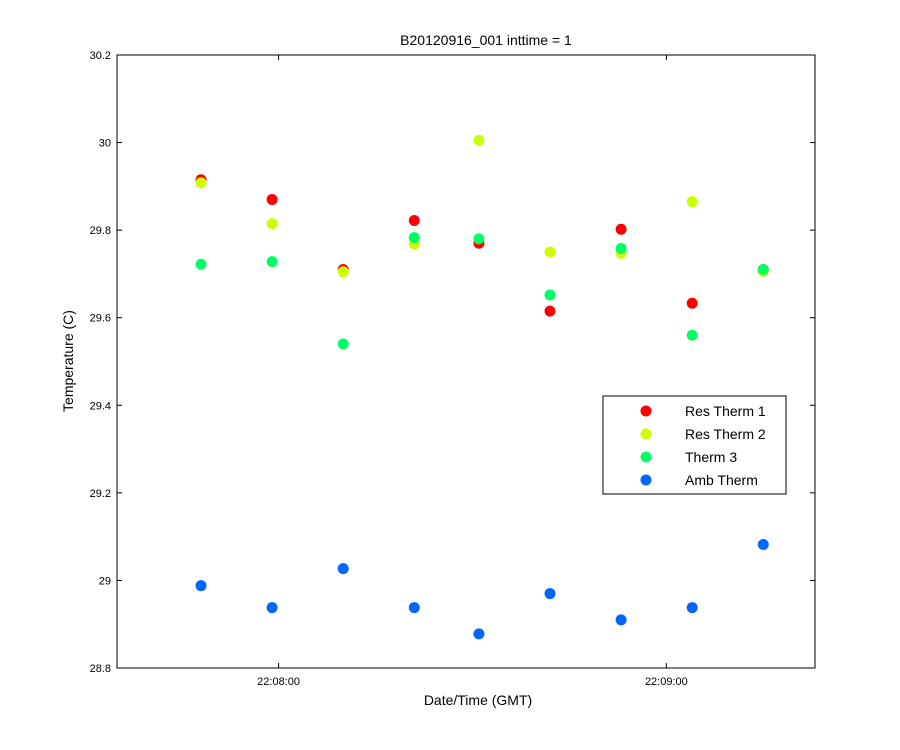 The width and height of the screenshot is (900, 750). I want to click on y-tick-label: 28.8, so click(100, 669).